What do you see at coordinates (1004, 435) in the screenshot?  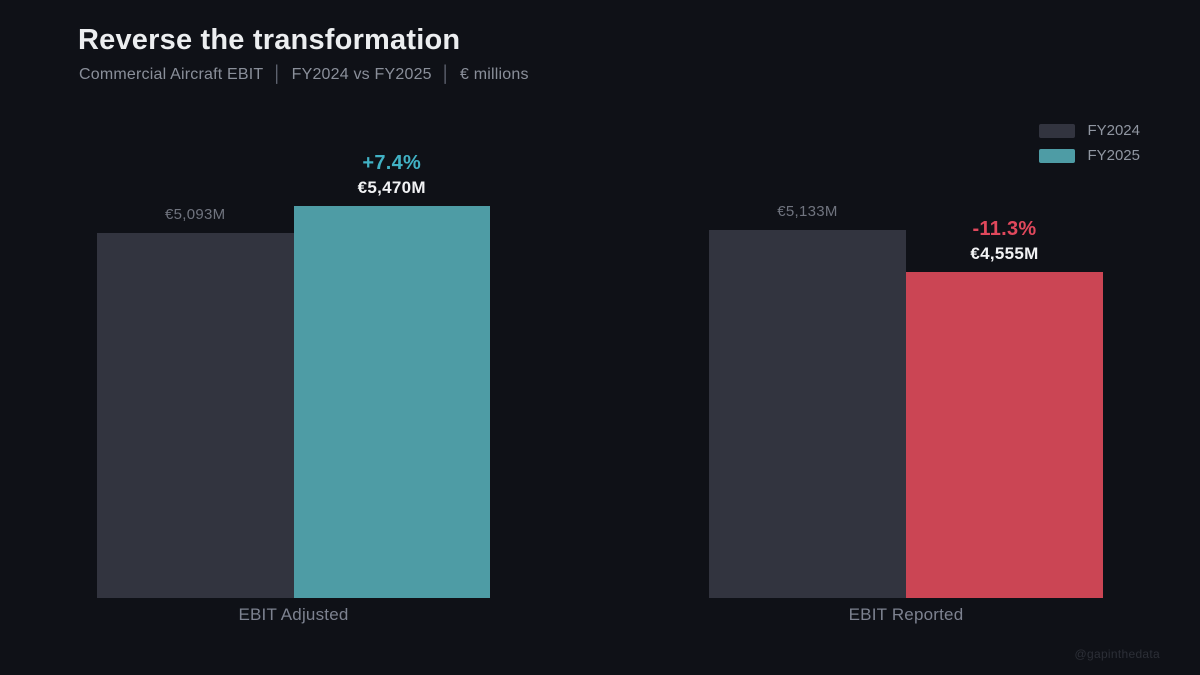 I see `bar-fy2025-reported` at bounding box center [1004, 435].